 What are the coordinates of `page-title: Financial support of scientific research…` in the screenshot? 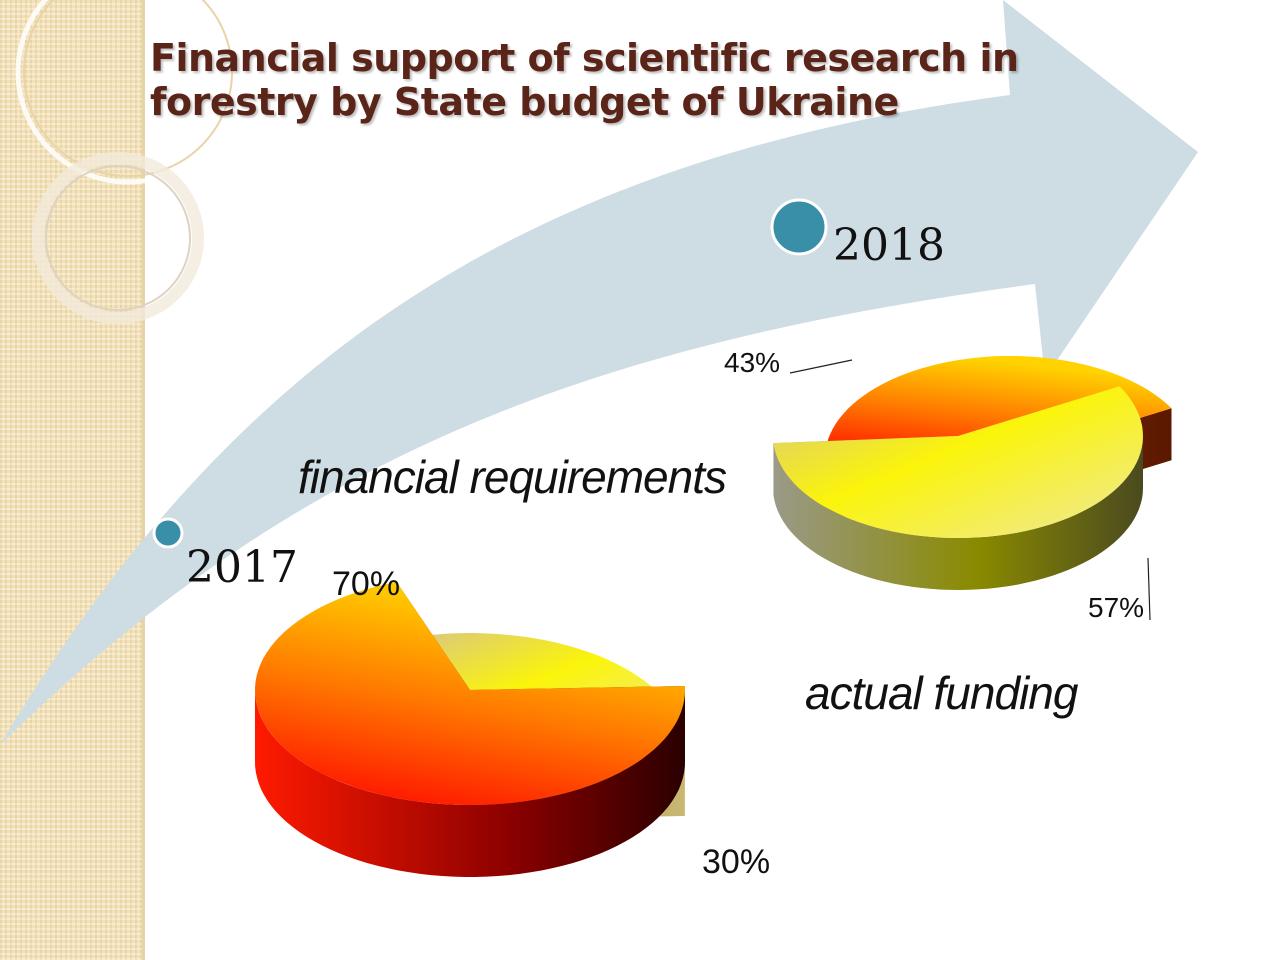 It's located at (650, 80).